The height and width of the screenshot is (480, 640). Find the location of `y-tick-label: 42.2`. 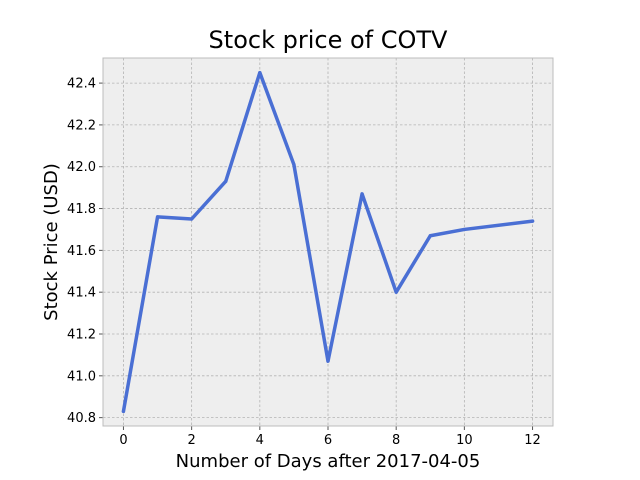

y-tick-label: 42.2 is located at coordinates (81, 125).